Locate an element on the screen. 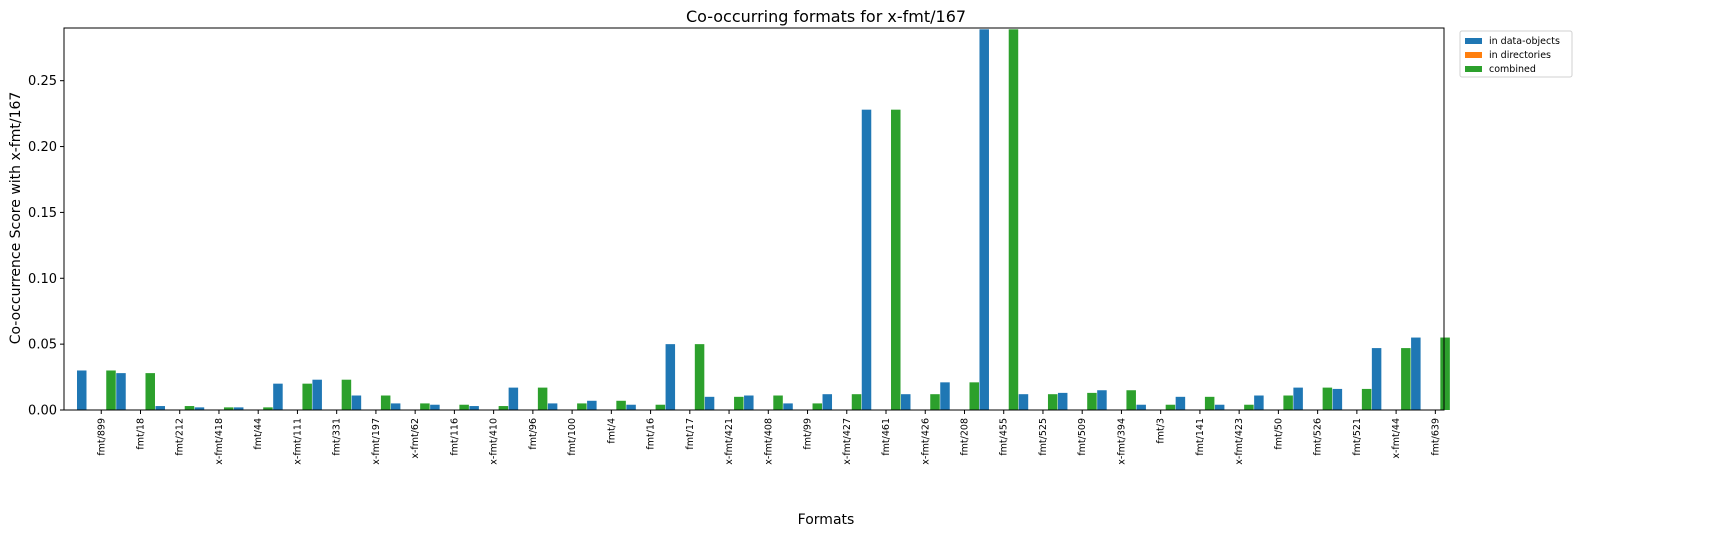 The image size is (1717, 536). x-tick-label: x-fmt/44 is located at coordinates (1396, 438).